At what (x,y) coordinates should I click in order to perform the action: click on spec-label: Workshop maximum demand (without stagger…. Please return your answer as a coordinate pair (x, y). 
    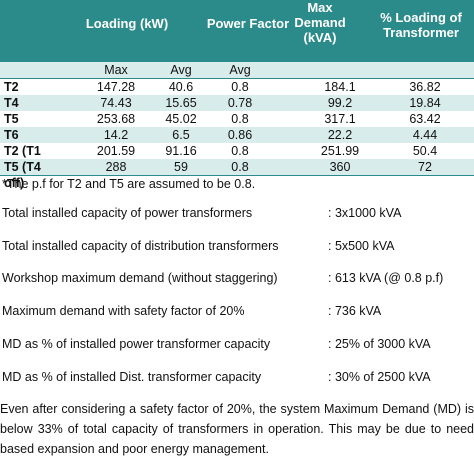
    Looking at the image, I should click on (140, 278).